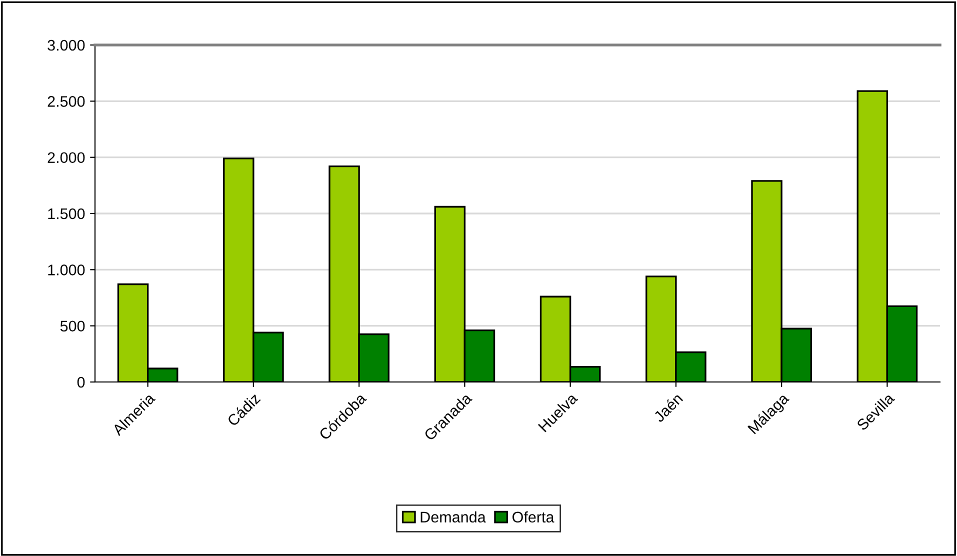 The width and height of the screenshot is (957, 556). What do you see at coordinates (66, 214) in the screenshot?
I see `y-tick-label: 1.500` at bounding box center [66, 214].